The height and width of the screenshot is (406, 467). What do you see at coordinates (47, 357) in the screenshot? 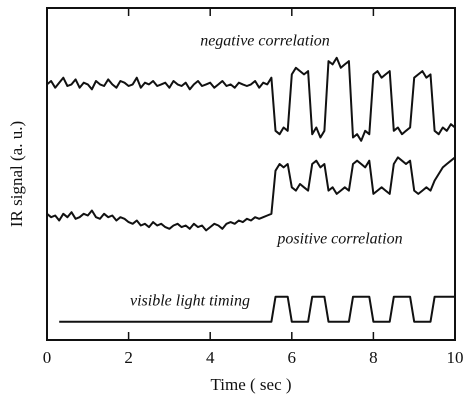
I see `x-tick-label: 0` at bounding box center [47, 357].